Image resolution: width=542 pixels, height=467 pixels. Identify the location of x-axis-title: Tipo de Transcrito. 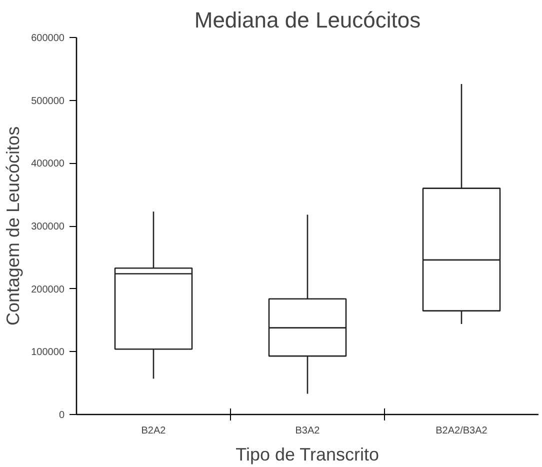
(308, 454).